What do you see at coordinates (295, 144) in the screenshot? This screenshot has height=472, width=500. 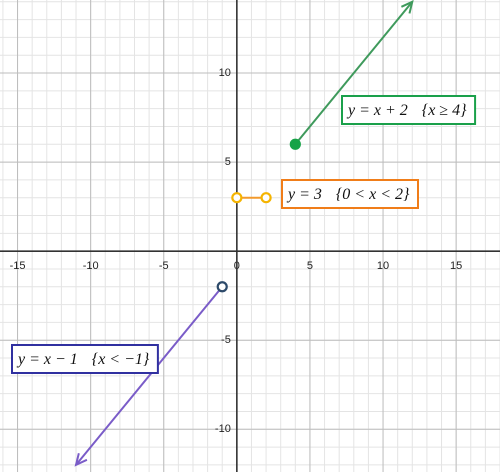 I see `closed-point` at bounding box center [295, 144].